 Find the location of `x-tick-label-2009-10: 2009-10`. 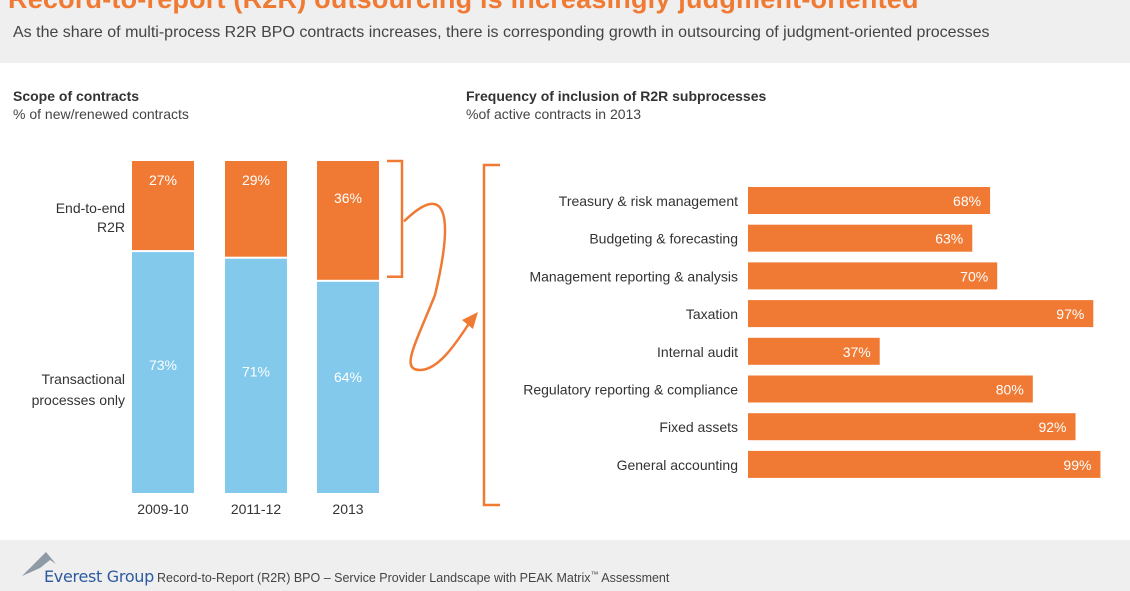

x-tick-label-2009-10: 2009-10 is located at coordinates (163, 509).